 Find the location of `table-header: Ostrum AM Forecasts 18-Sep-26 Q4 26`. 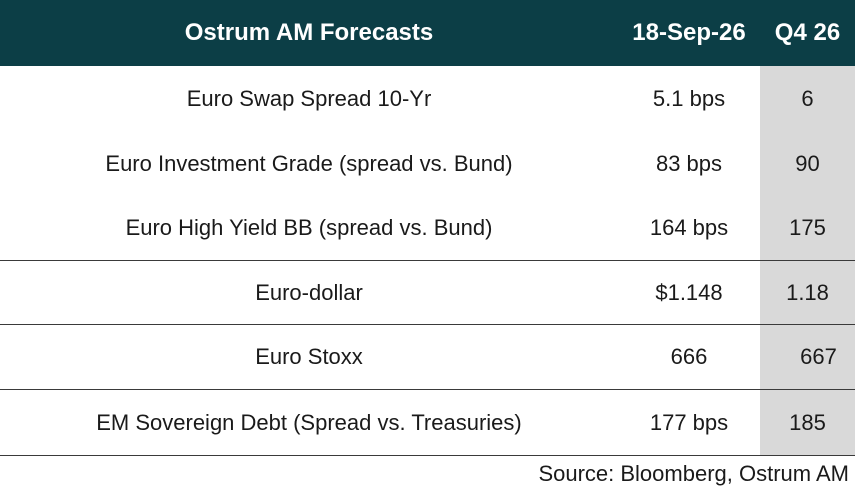

table-header: Ostrum AM Forecasts 18-Sep-26 Q4 26 is located at coordinates (427, 33).